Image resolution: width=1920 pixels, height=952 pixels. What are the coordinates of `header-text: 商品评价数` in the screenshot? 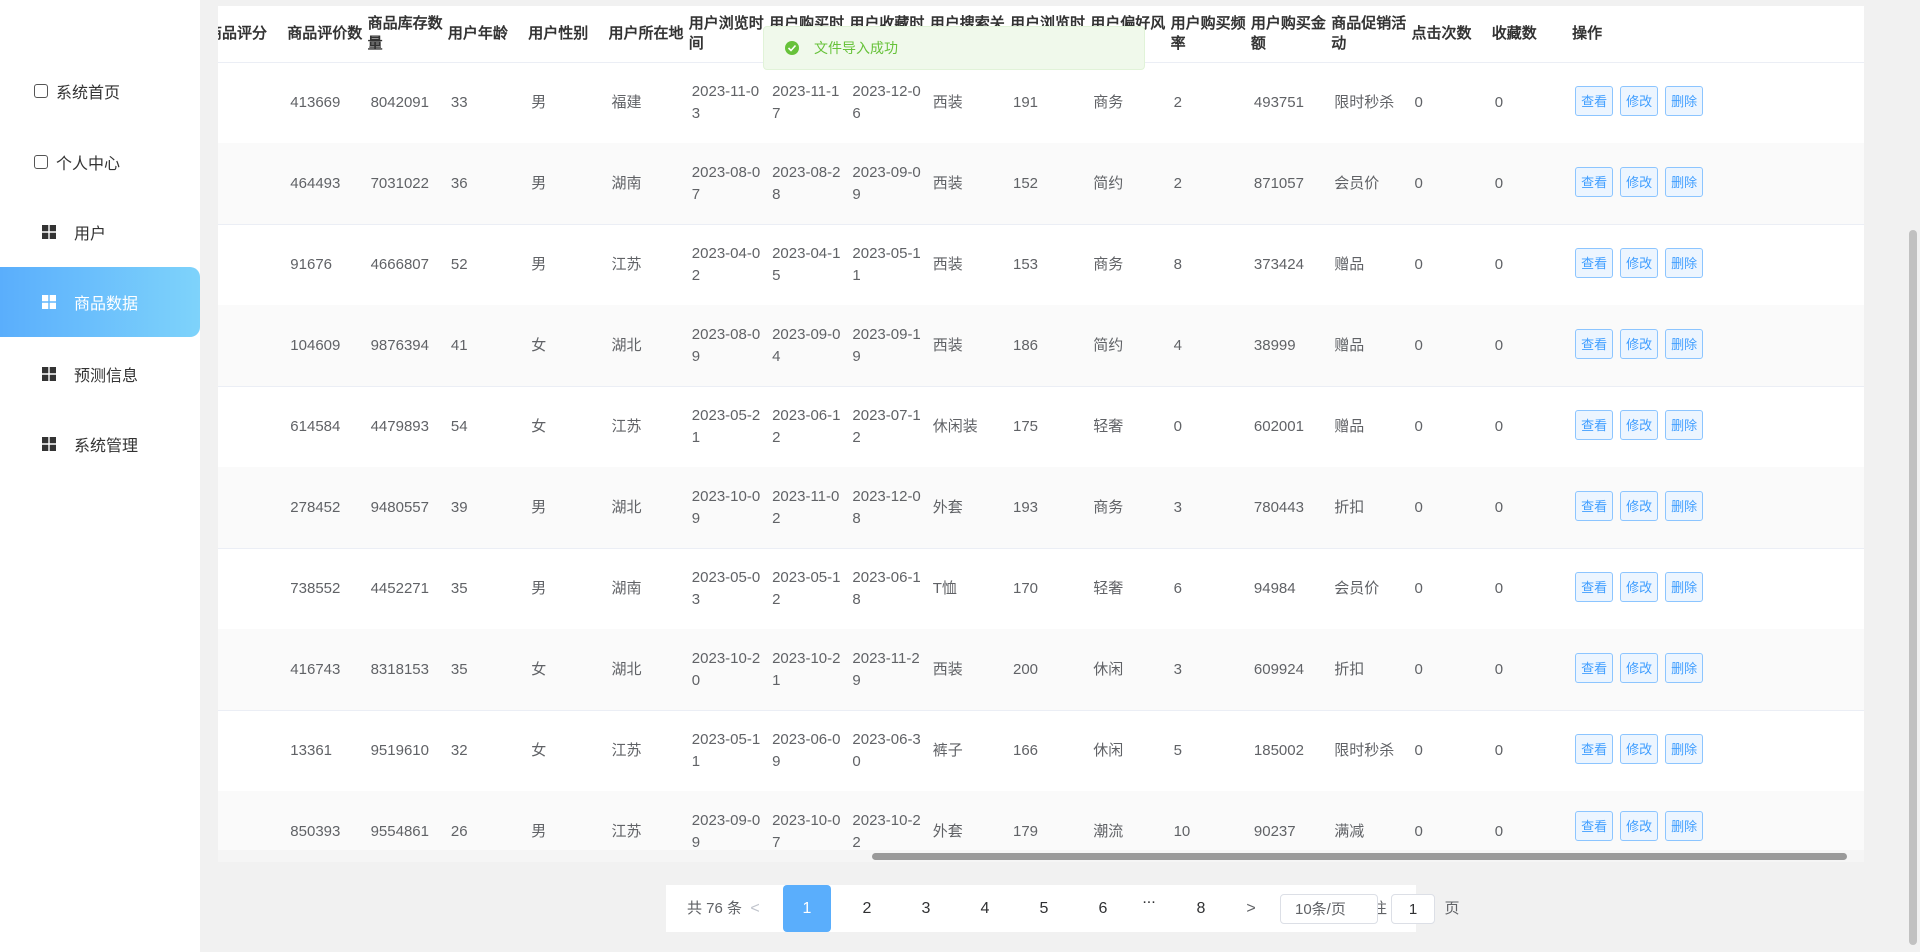 It's located at (325, 33).